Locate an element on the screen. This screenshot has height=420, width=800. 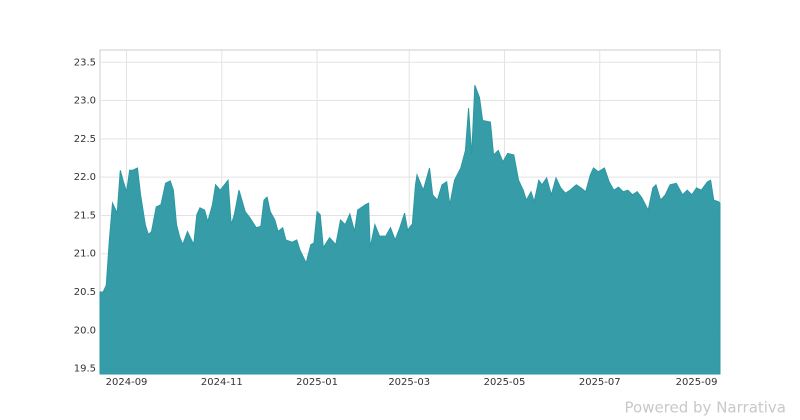
x-tick-label: 2025-07 is located at coordinates (600, 382).